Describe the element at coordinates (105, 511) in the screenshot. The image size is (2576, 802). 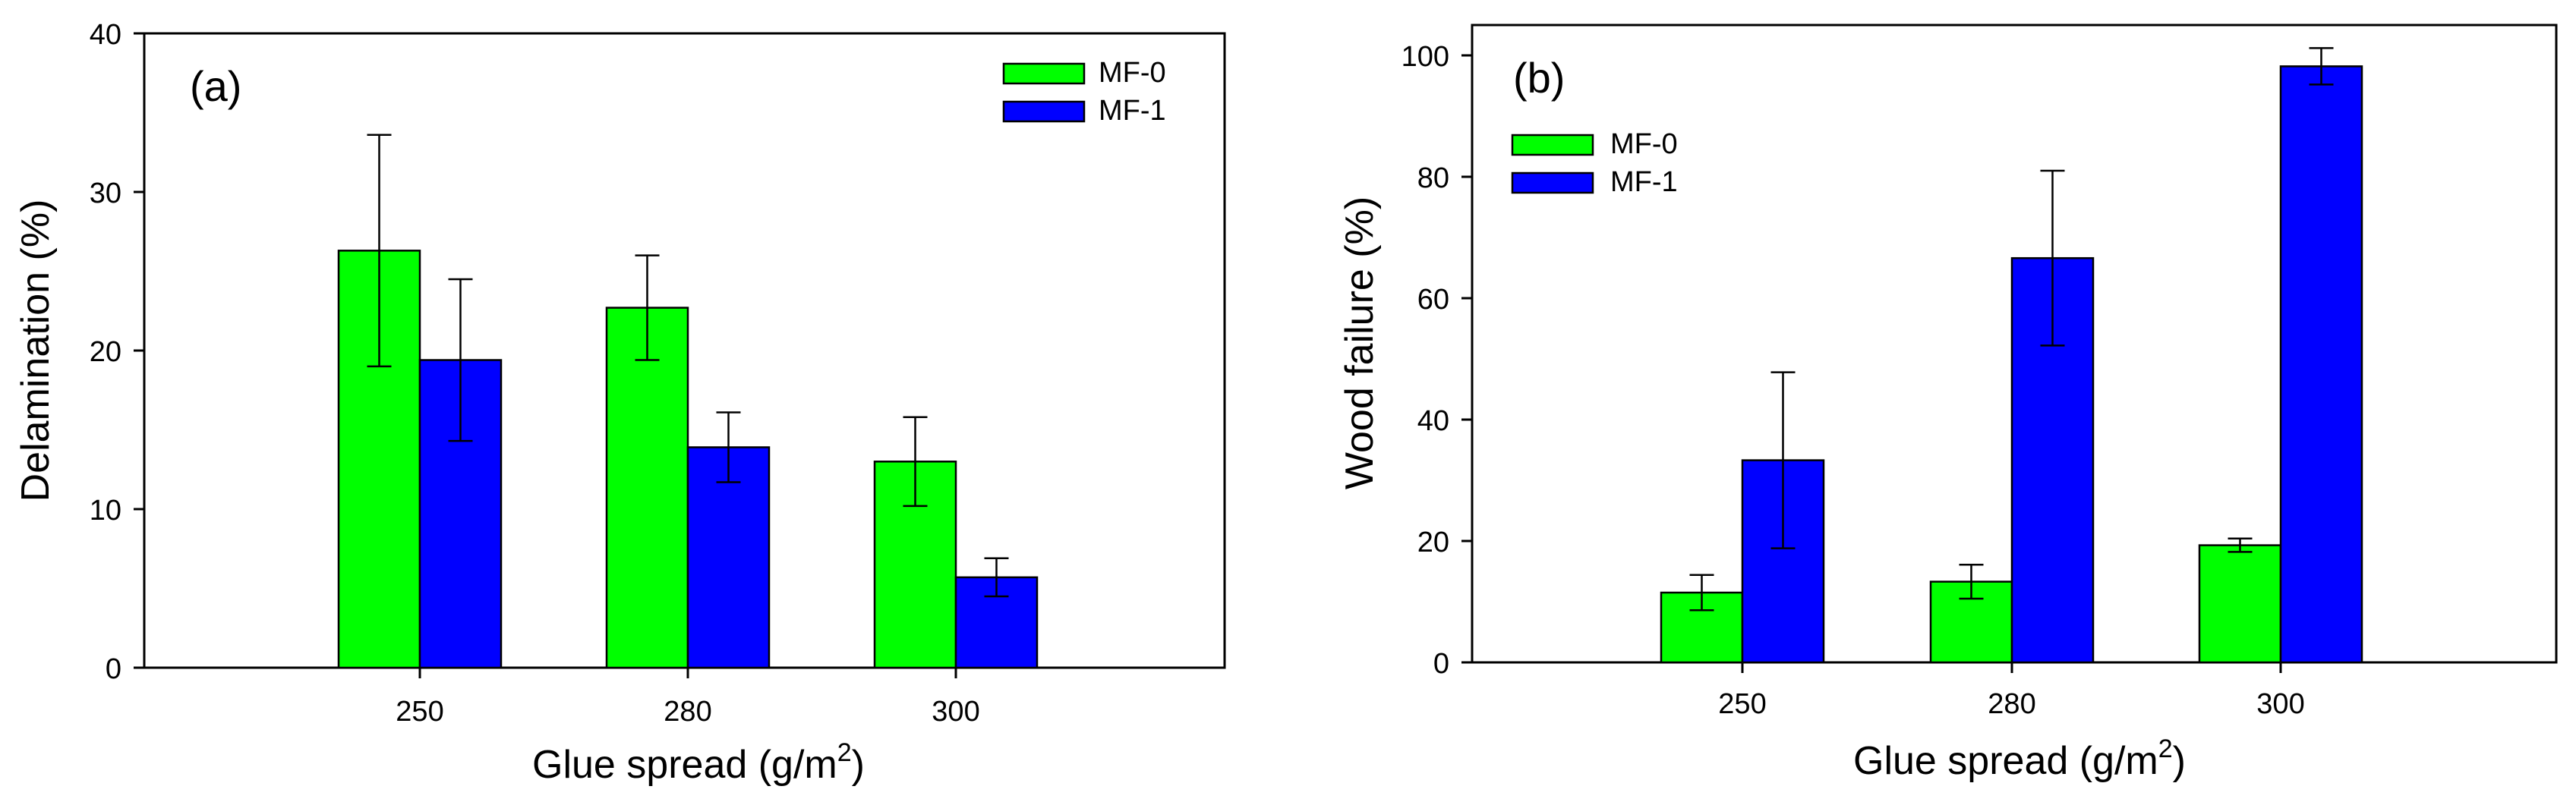
I see `y-tick-label: 10` at that location.